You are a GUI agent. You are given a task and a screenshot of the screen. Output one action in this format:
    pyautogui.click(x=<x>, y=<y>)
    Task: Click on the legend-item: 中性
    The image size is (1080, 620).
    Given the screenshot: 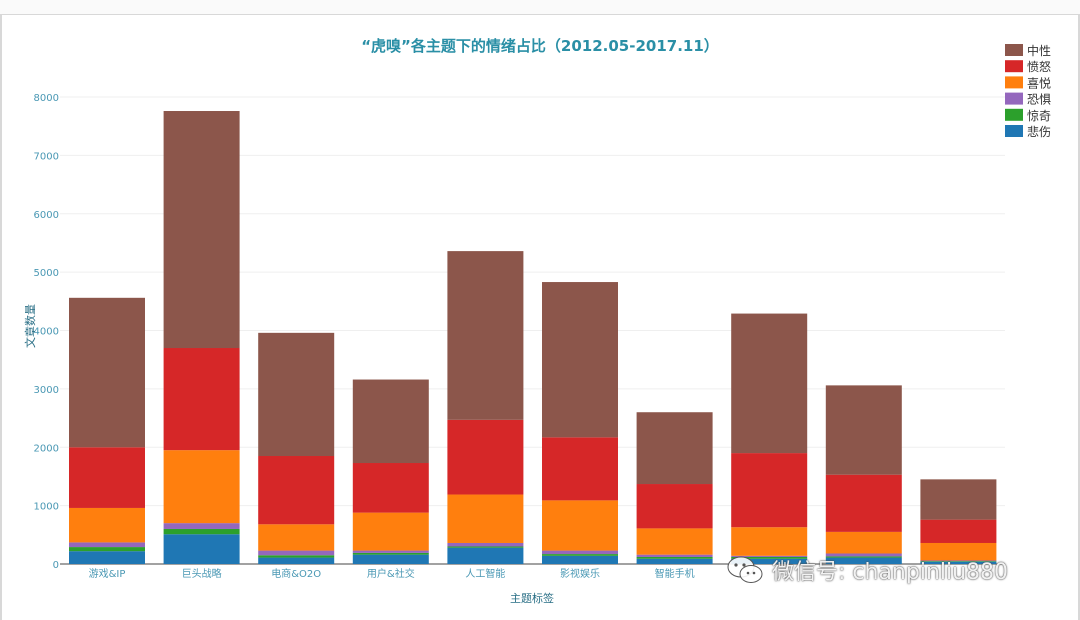 What is the action you would take?
    pyautogui.click(x=1028, y=50)
    